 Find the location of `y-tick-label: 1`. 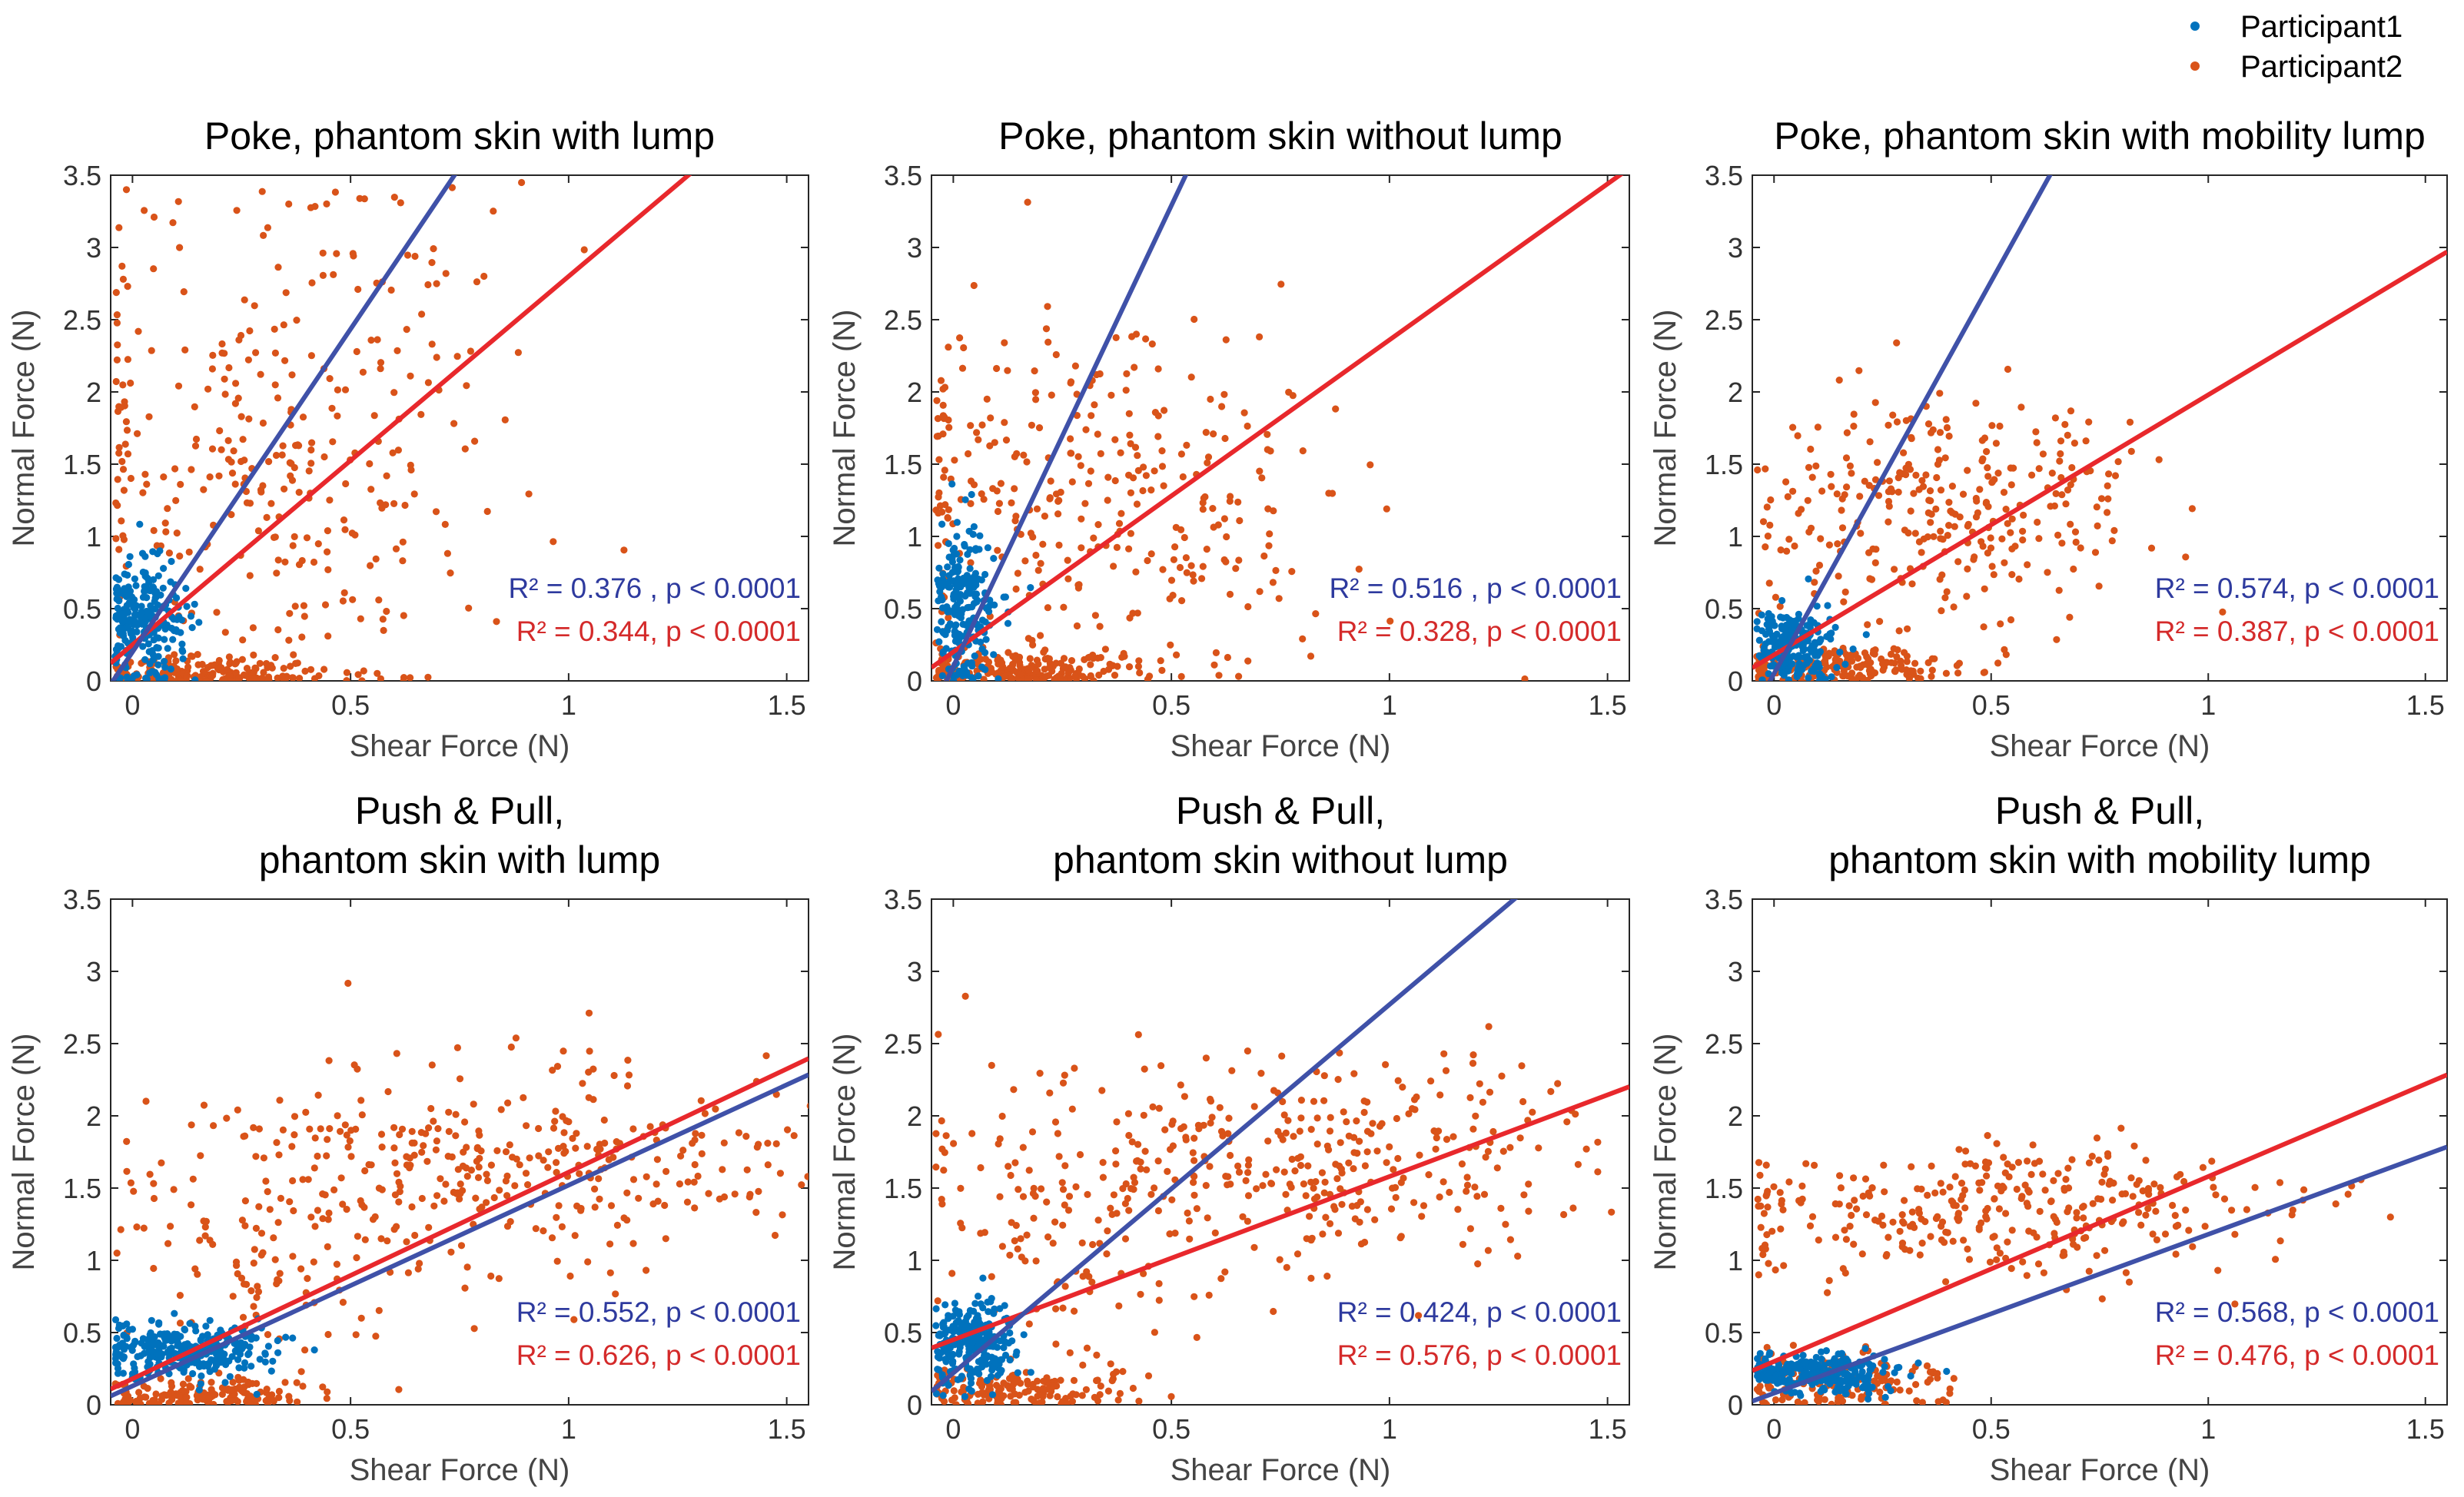

y-tick-label: 1 is located at coordinates (93, 1260).